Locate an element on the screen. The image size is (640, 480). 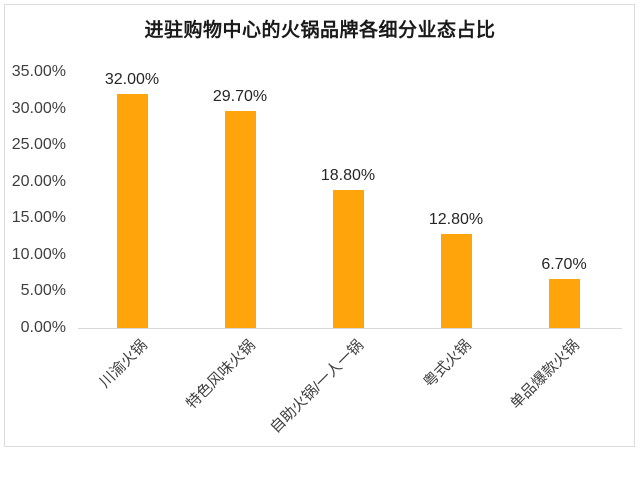
y-tick-label-2: 10.00% is located at coordinates (38, 254).